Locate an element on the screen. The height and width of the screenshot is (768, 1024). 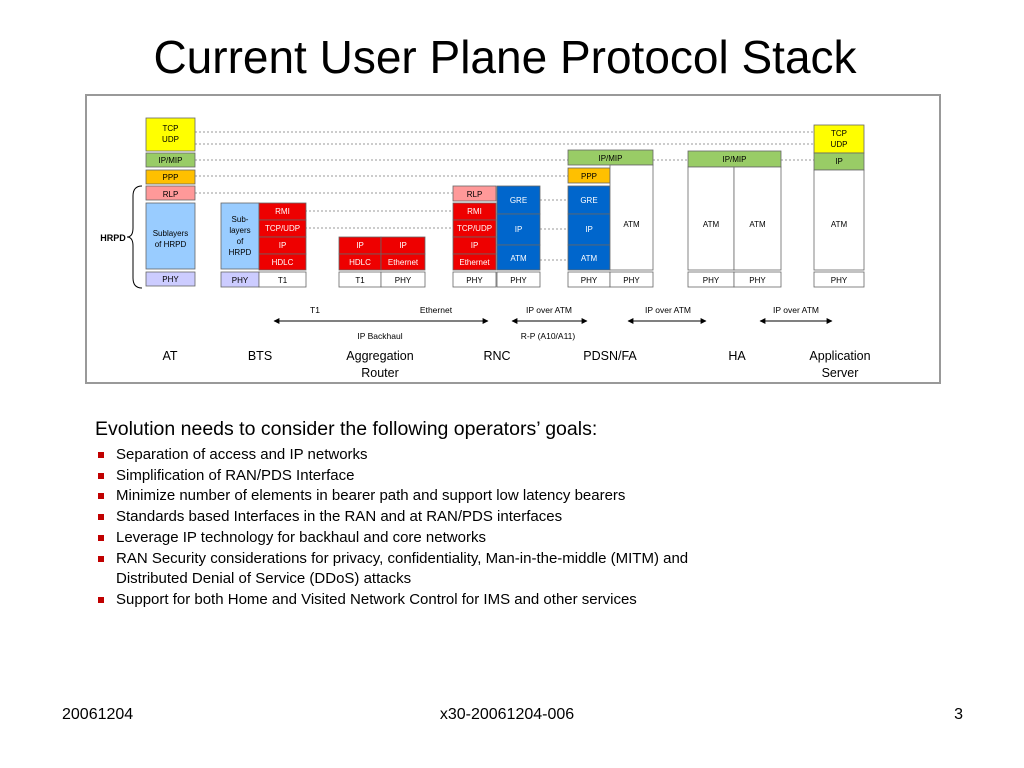
at-udp-label: UDP is located at coordinates (170, 139).